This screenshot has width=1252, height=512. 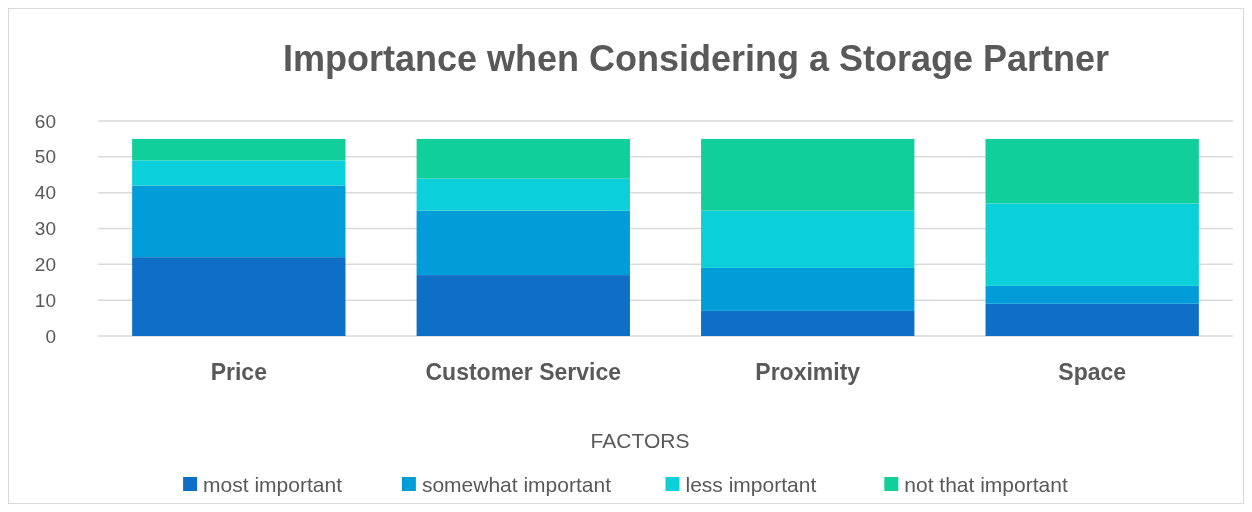 What do you see at coordinates (523, 372) in the screenshot?
I see `x-tick-label: Customer Service` at bounding box center [523, 372].